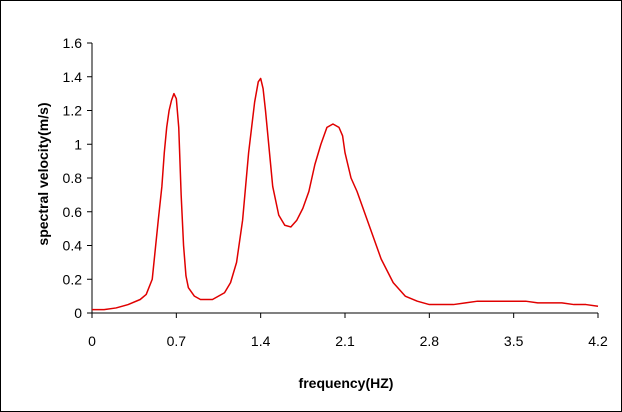 This screenshot has width=622, height=412. Describe the element at coordinates (177, 341) in the screenshot. I see `x-tick-label: 0.7` at that location.